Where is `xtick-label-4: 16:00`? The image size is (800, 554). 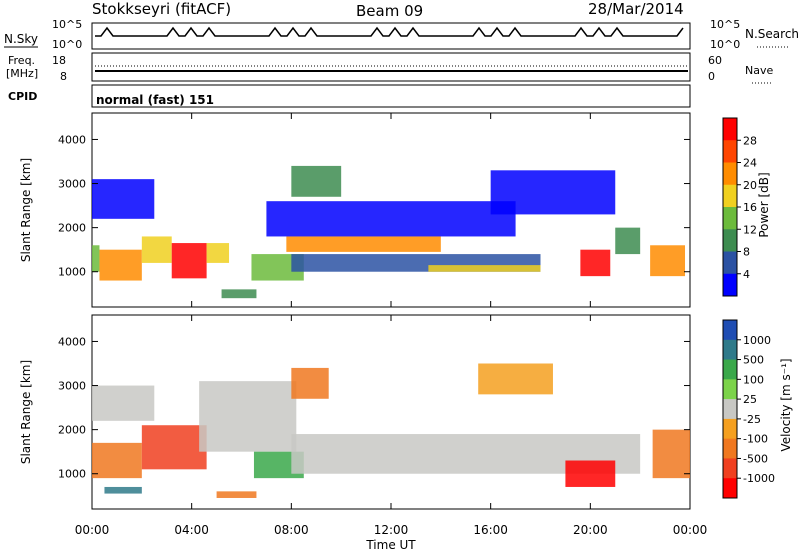 xtick-label-4: 16:00 is located at coordinates (490, 530).